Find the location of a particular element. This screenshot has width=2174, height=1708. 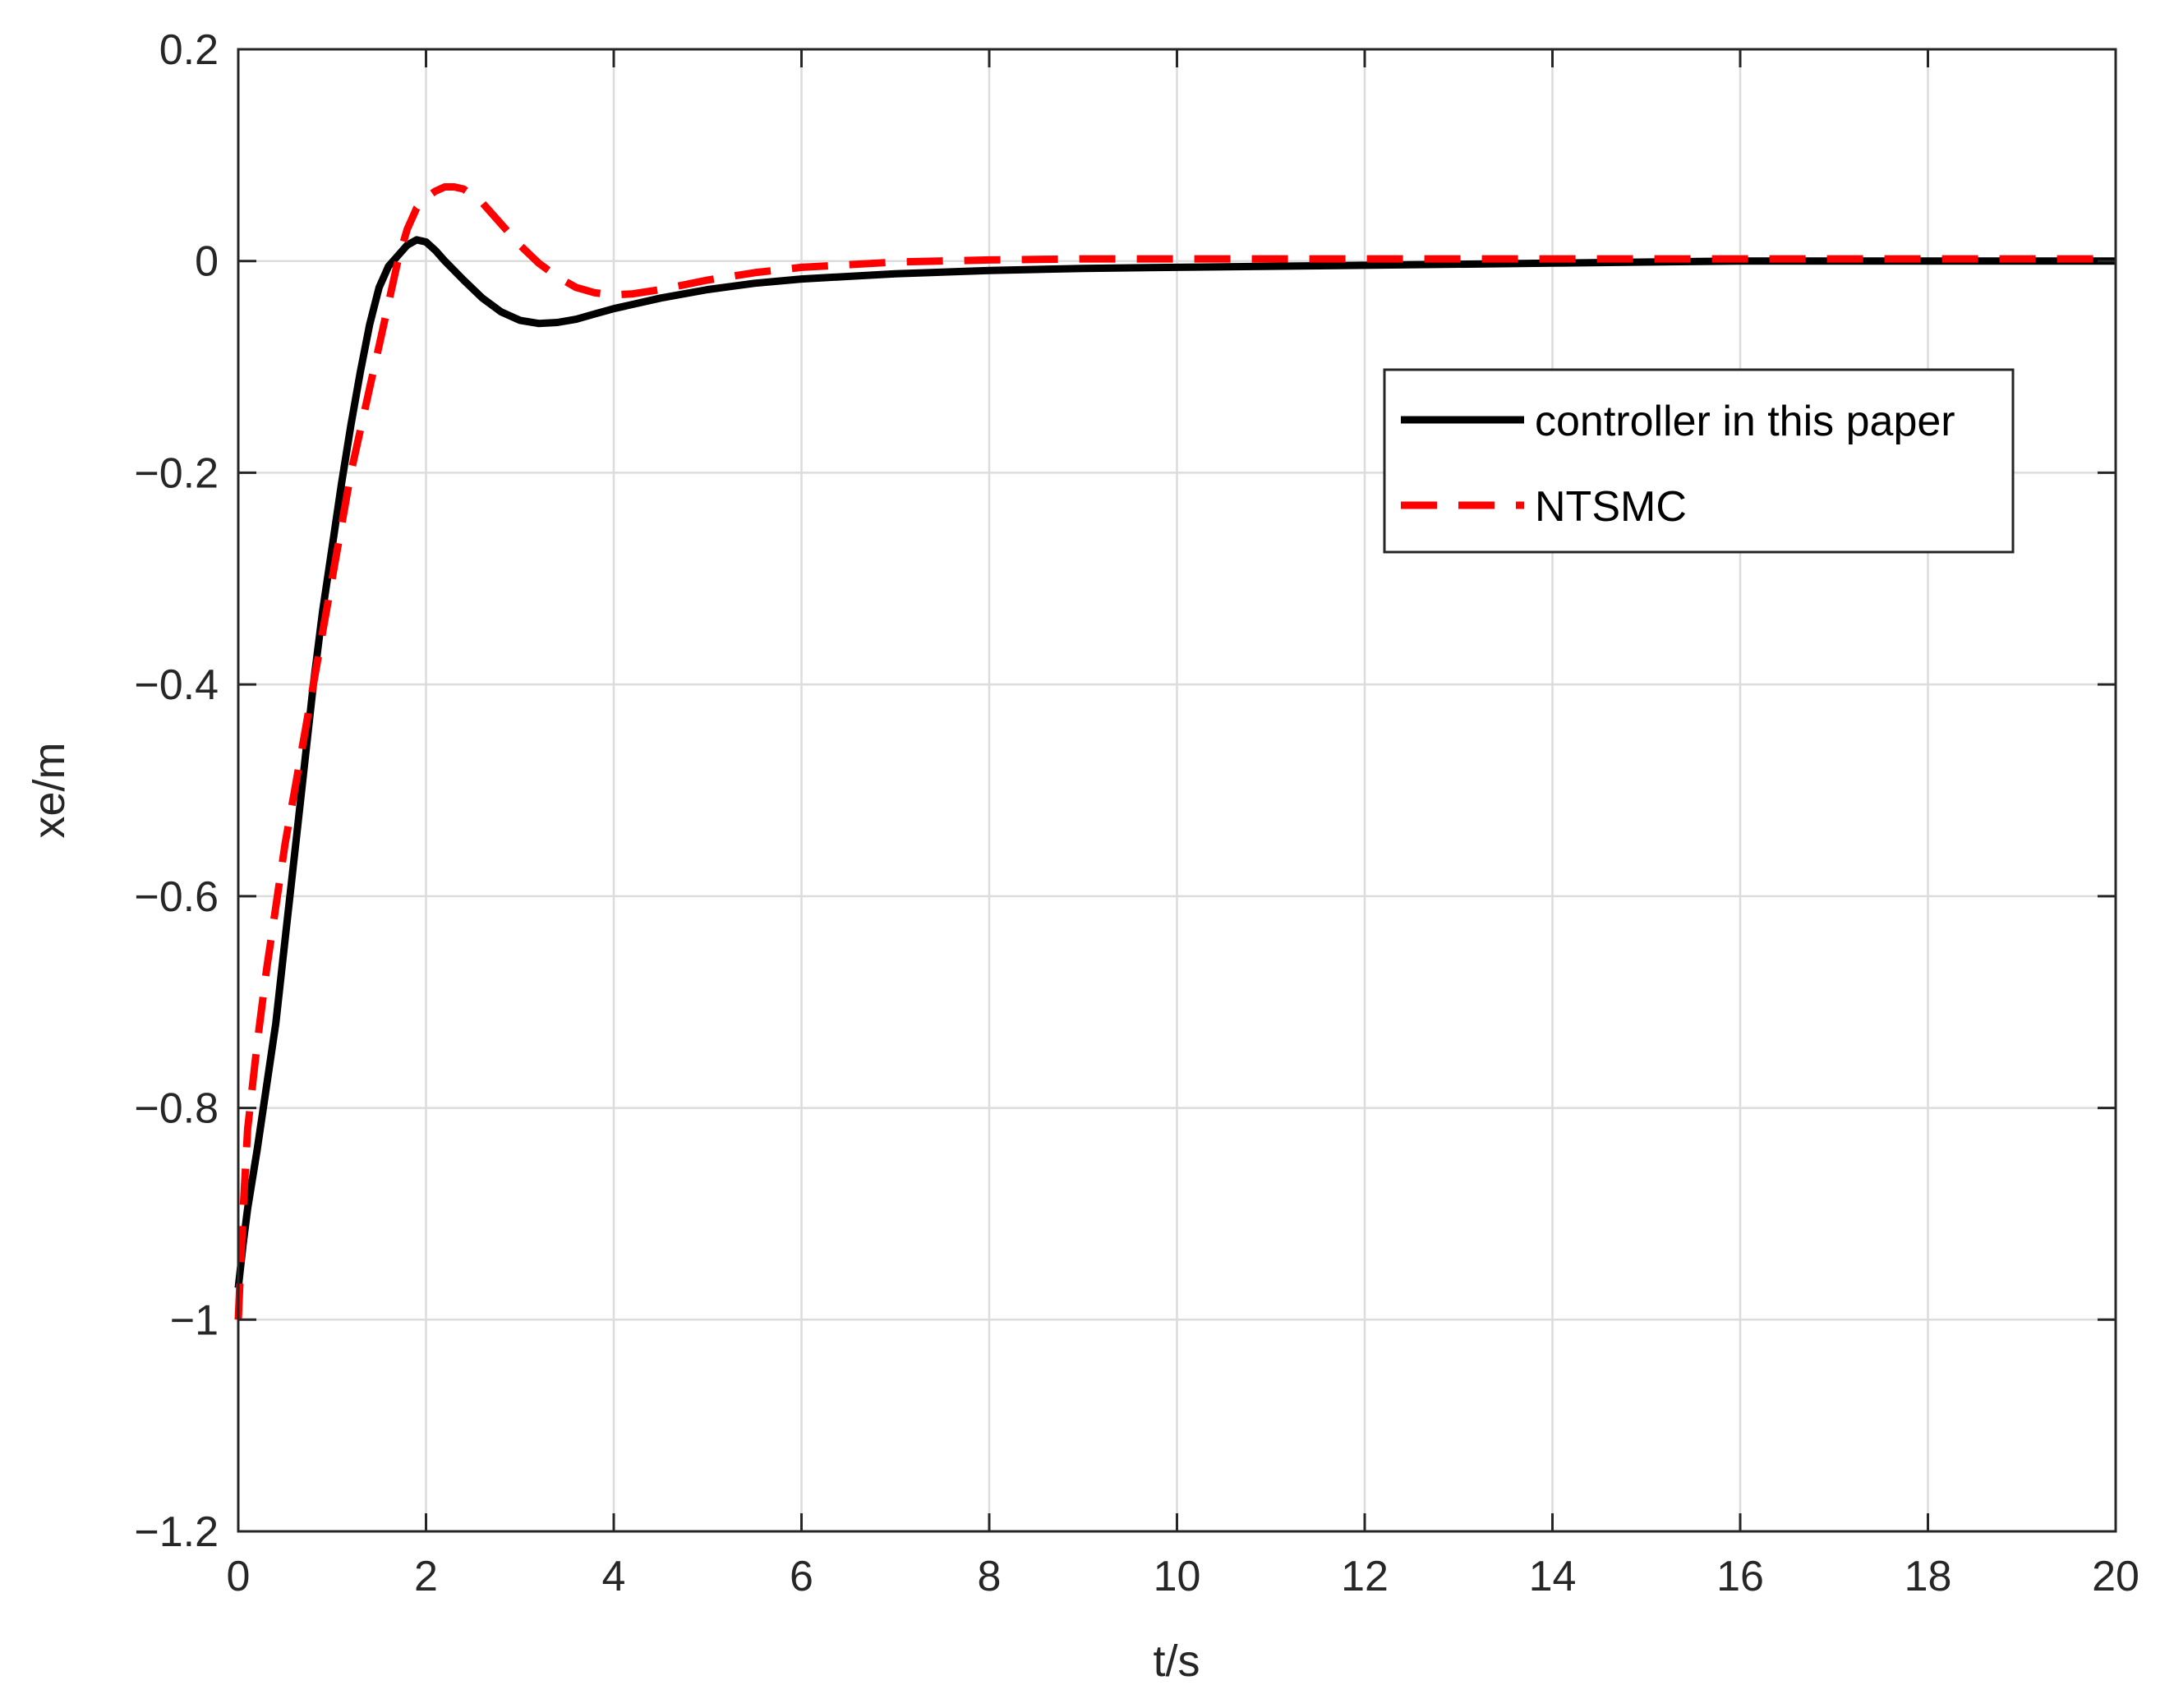

x-tick-label: 8 is located at coordinates (990, 1576).